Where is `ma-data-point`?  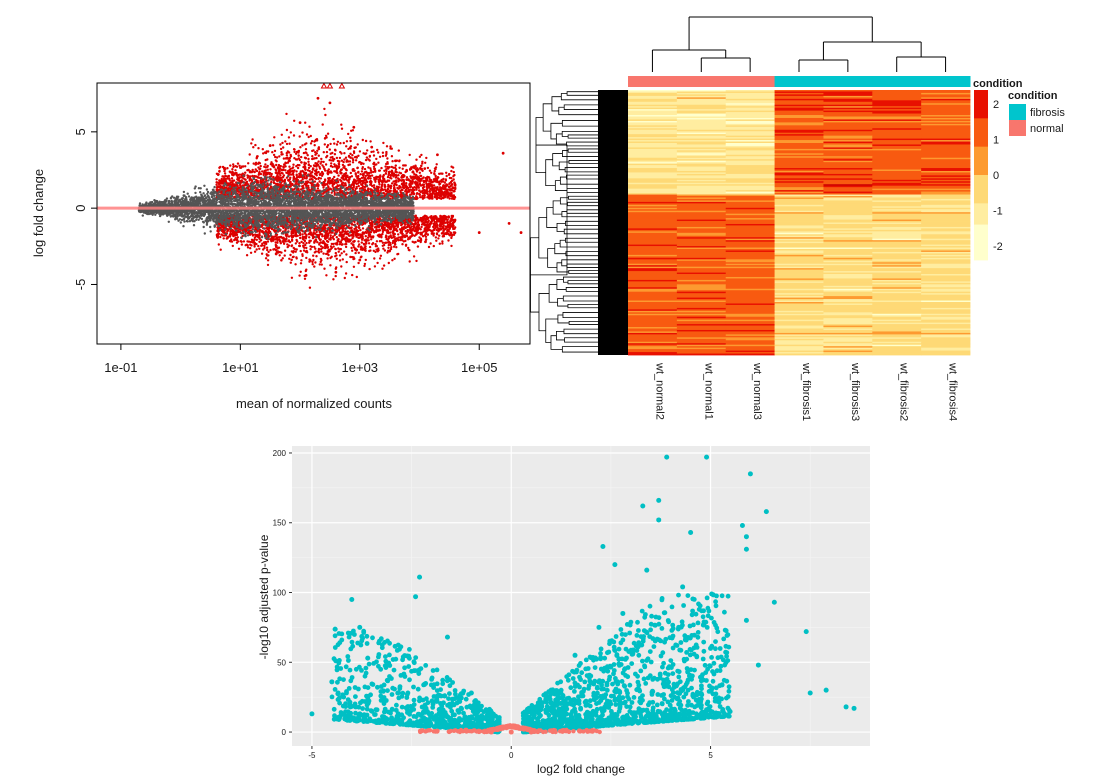
ma-data-point is located at coordinates (318, 98).